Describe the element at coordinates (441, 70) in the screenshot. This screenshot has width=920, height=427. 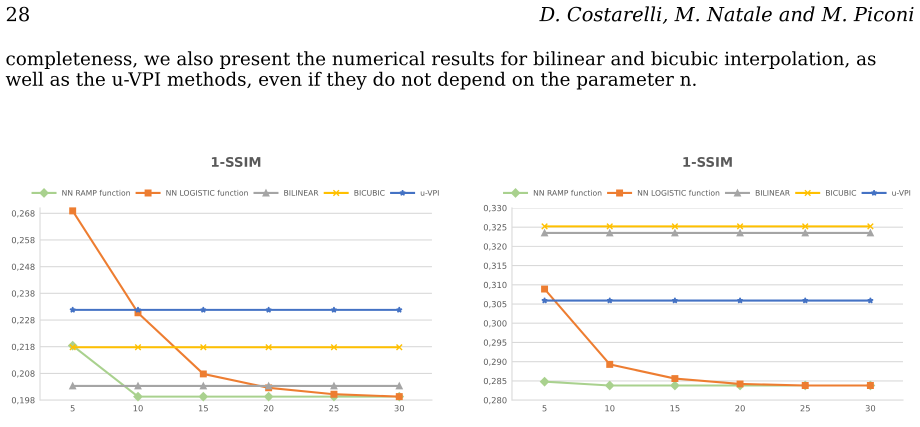
I see `text: completeness, we also present the numerical results for bilinear and bicubic interpolation, as well as the u-VPI methods, even if they do not depend on the parameter n.` at that location.